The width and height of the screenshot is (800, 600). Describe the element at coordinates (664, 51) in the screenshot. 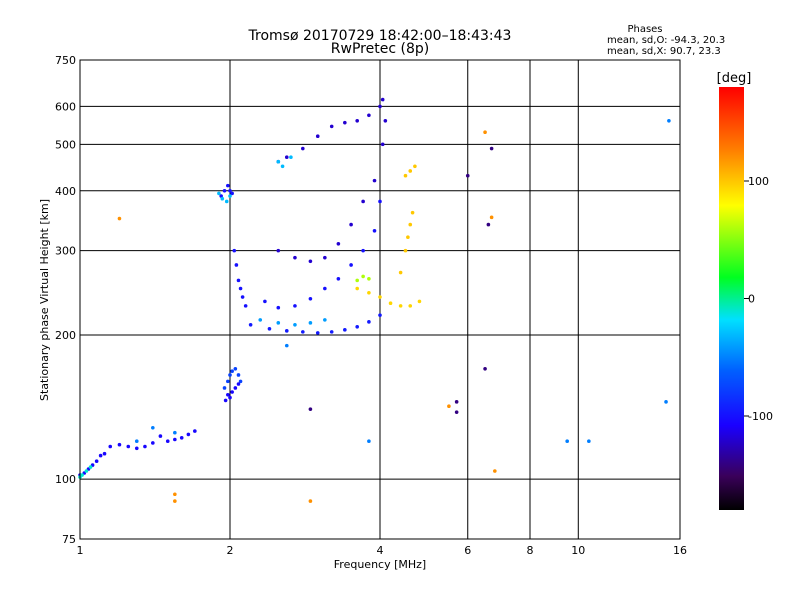

I see `phase-line-x: mean, sd,X: 90.7, 23.3` at that location.